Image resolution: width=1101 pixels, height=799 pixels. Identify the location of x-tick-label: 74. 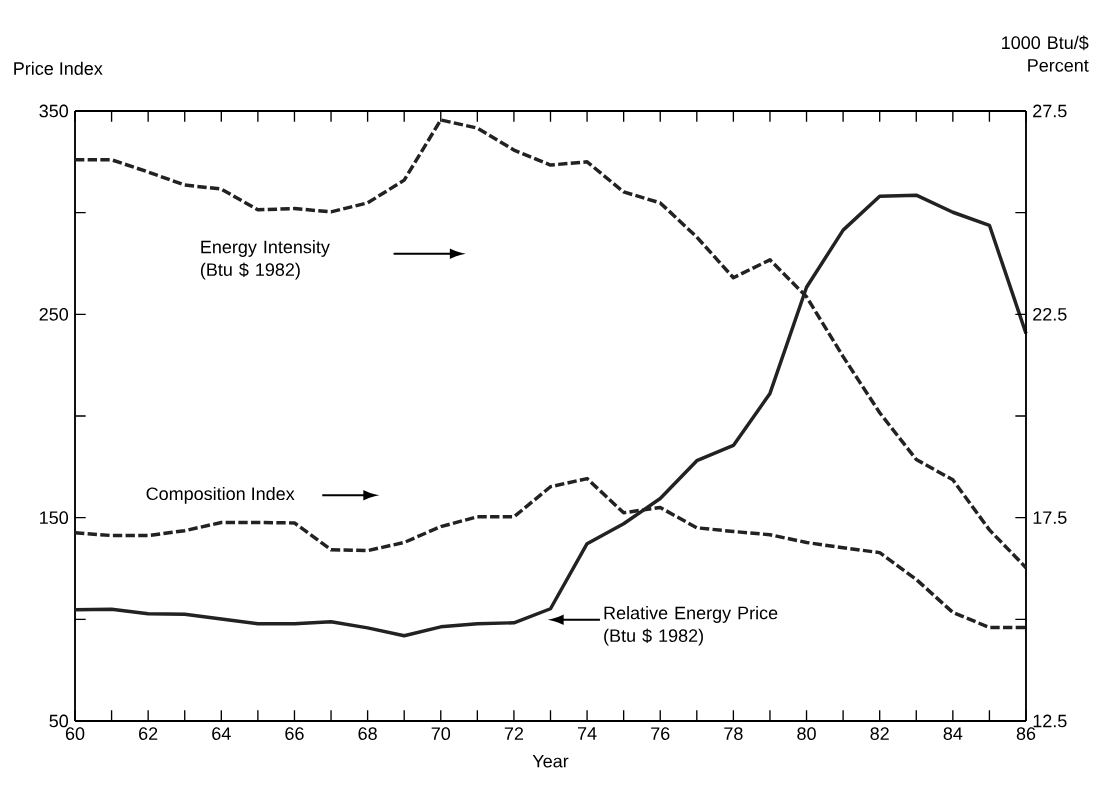
(587, 733).